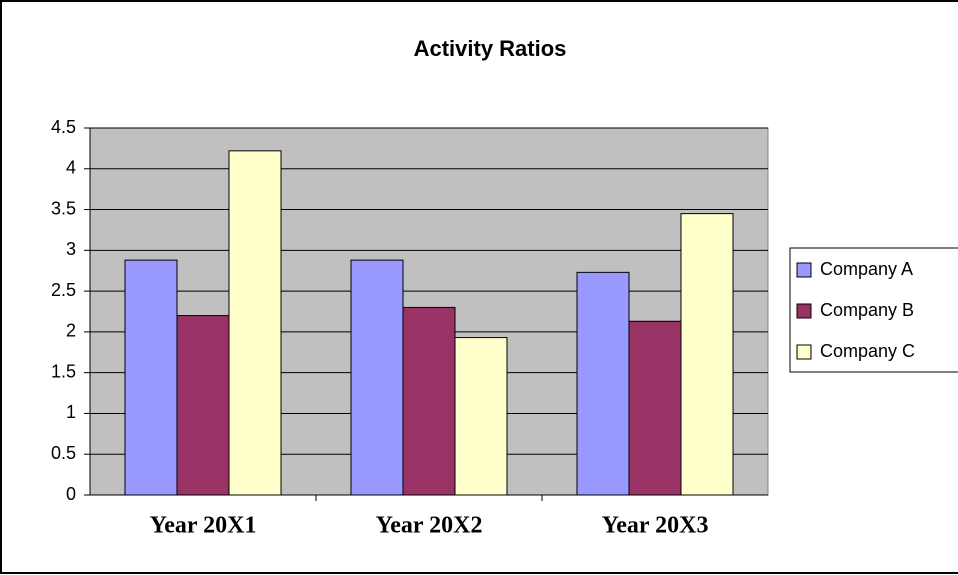 The height and width of the screenshot is (575, 958). I want to click on x-tick-label: Year 20X1, so click(203, 526).